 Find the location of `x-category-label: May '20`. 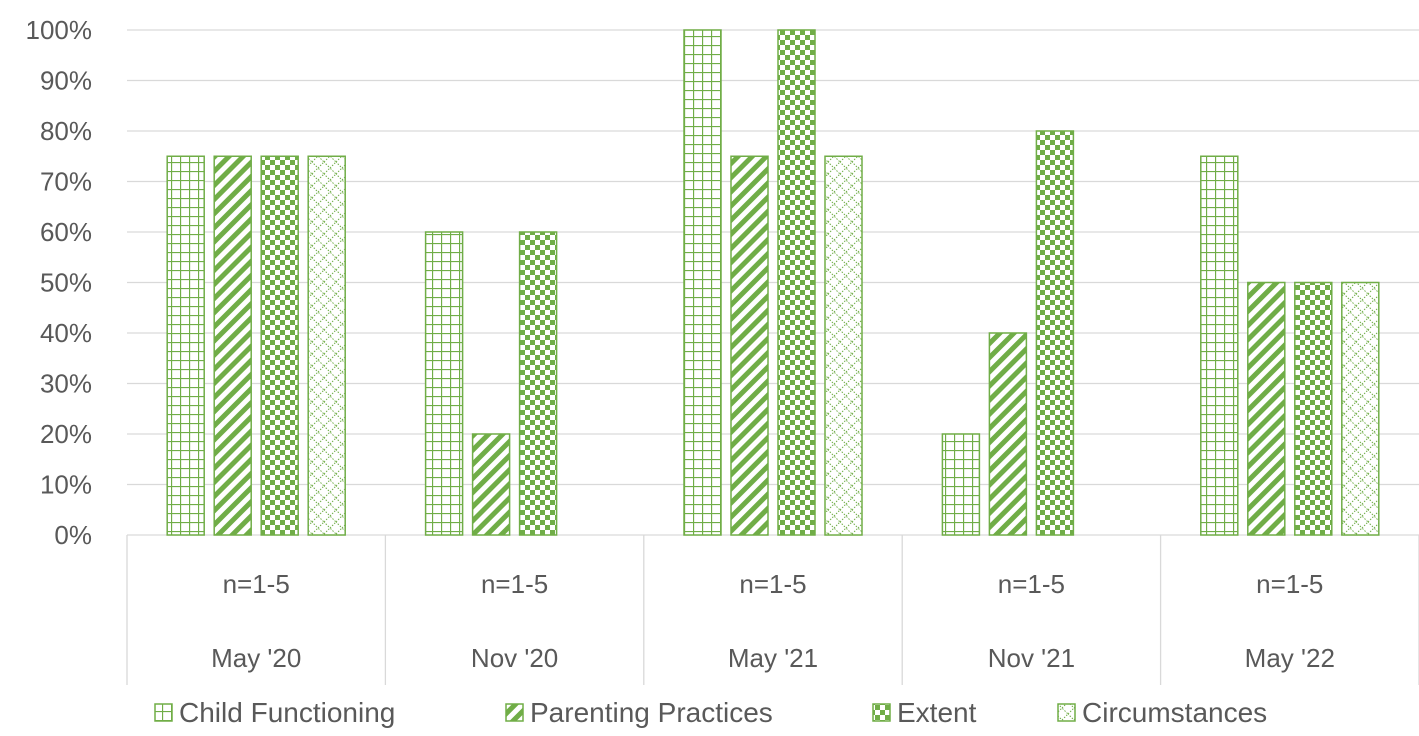

x-category-label: May '20 is located at coordinates (256, 658).